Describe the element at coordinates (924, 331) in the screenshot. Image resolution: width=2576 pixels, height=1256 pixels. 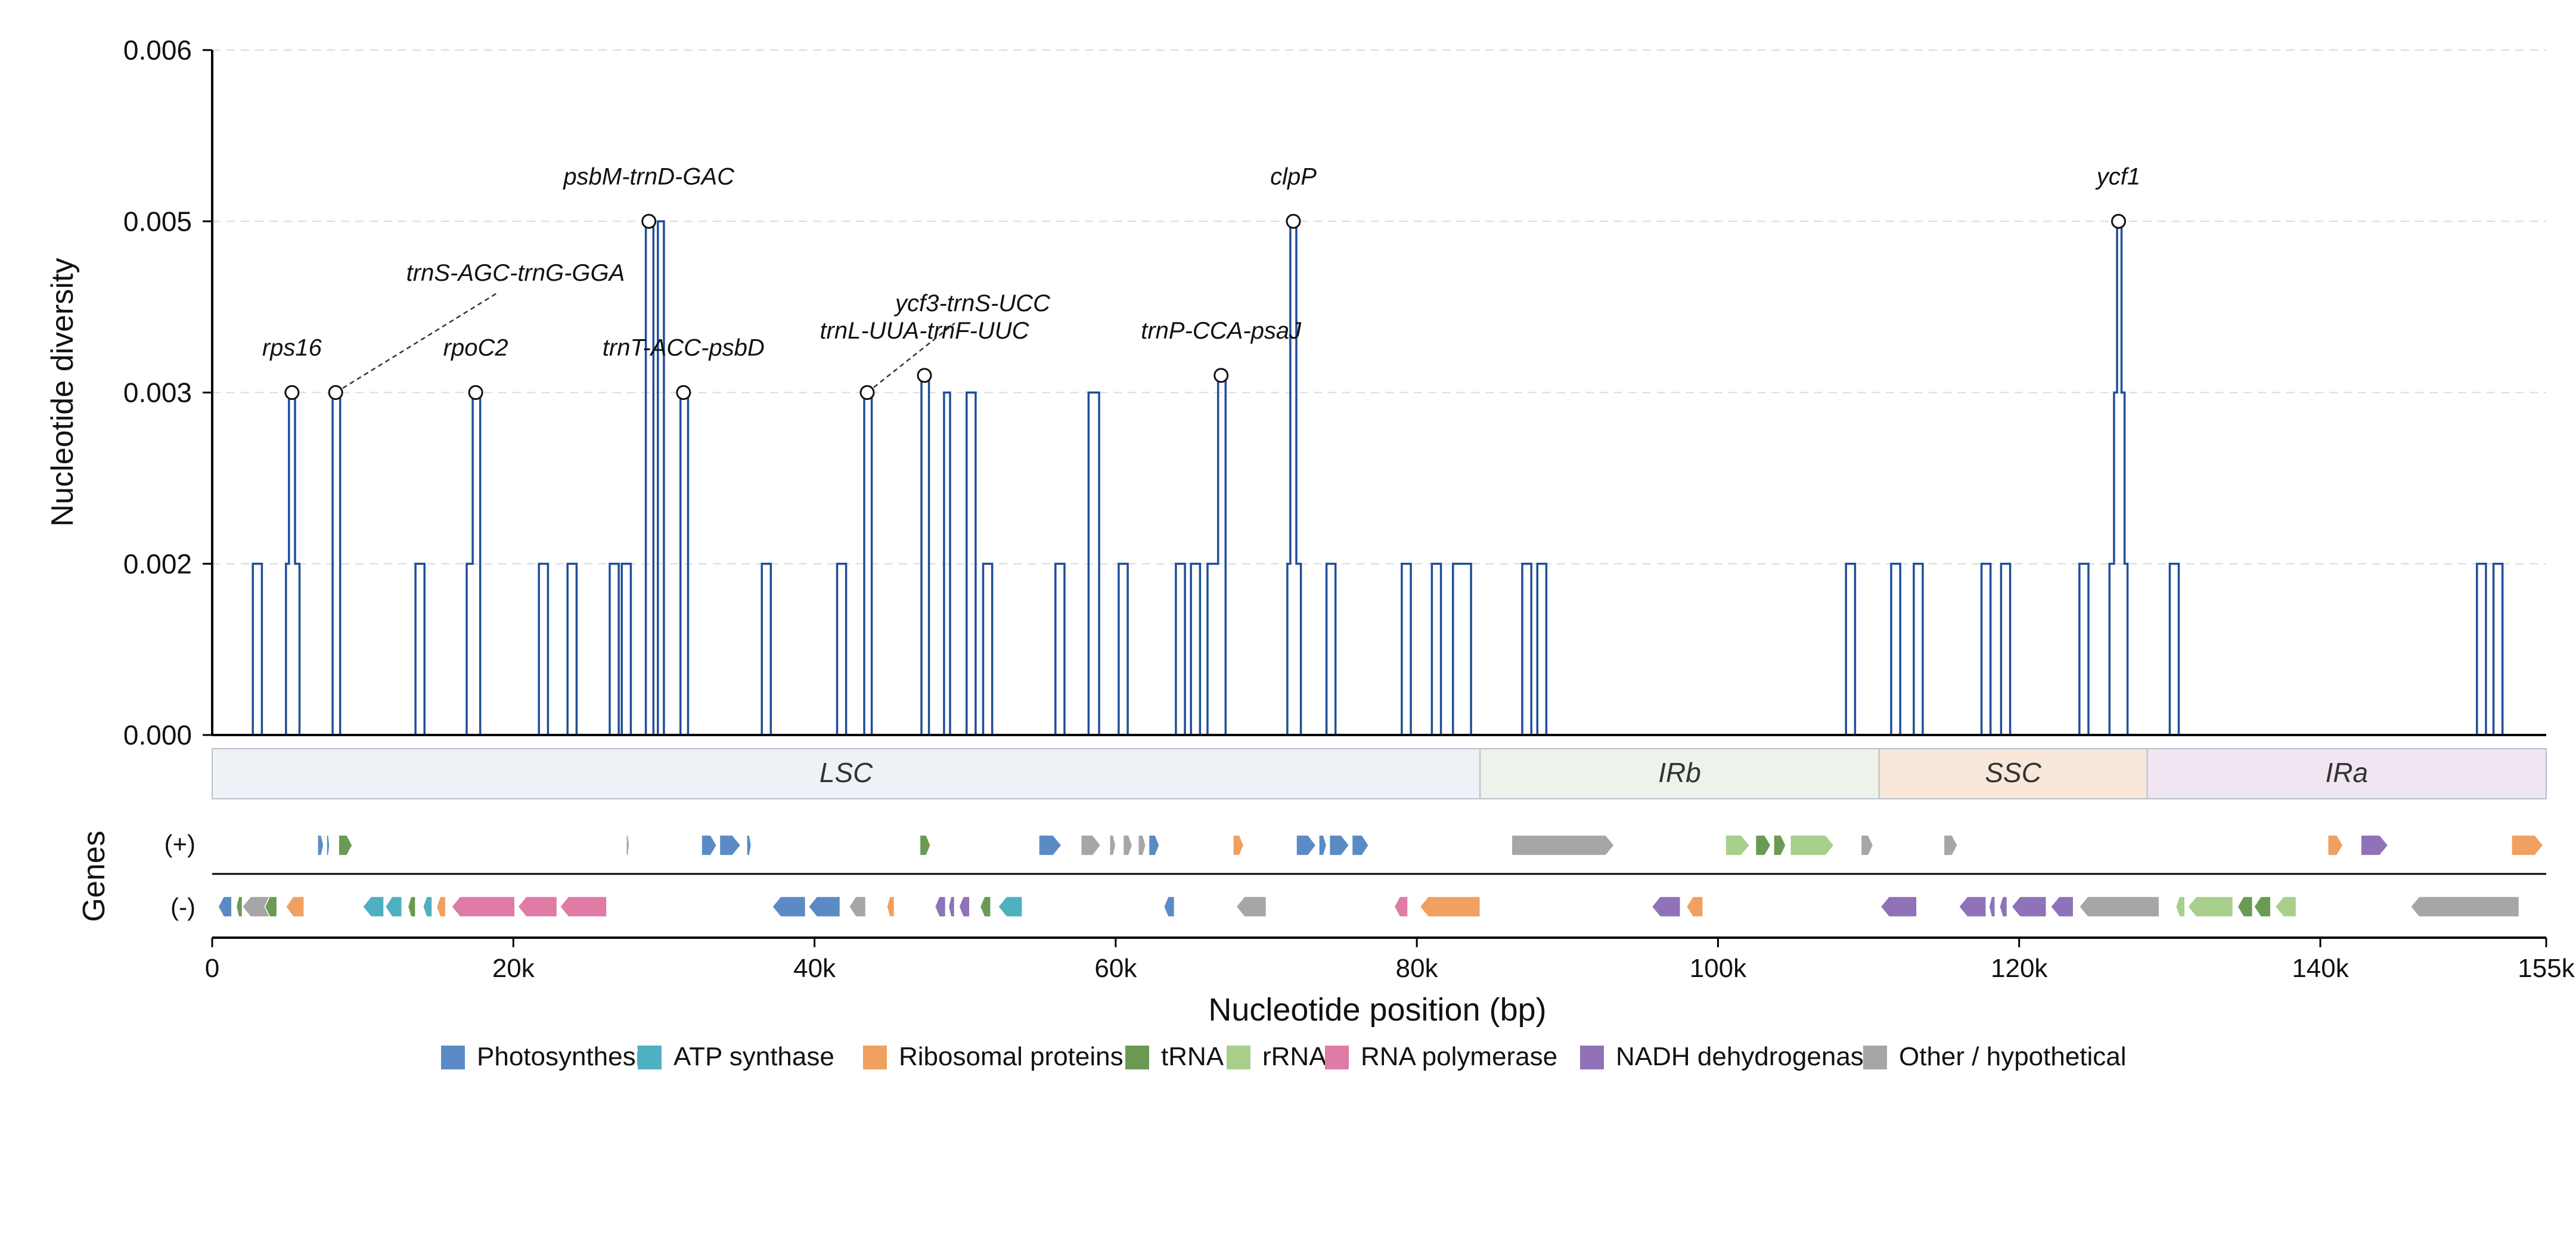
I see `peak-label: trnL-UUA-trnF-UUC` at that location.